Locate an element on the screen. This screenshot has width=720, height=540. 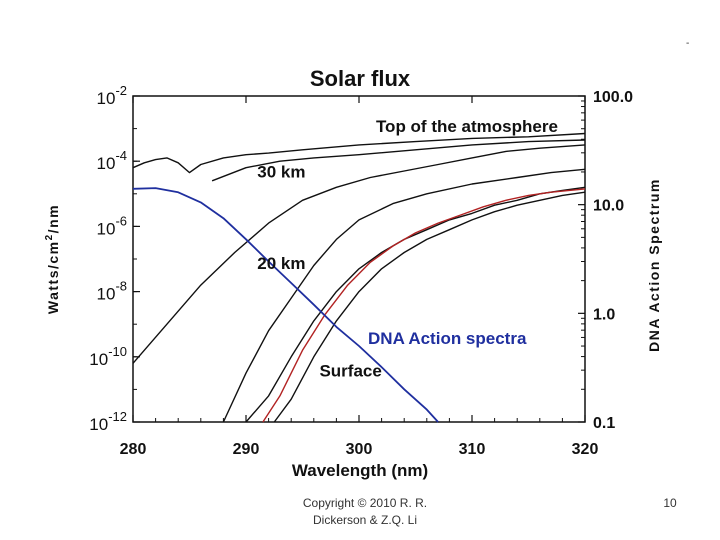
y-axis-label-sup: 2 is located at coordinates (49, 236).